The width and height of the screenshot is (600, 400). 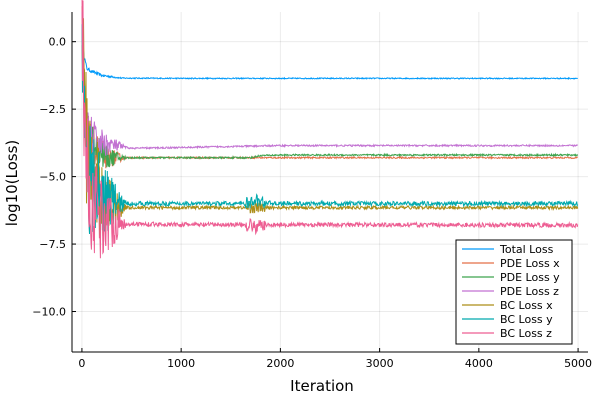 What do you see at coordinates (52, 109) in the screenshot?
I see `y-tick-label: −2.5` at bounding box center [52, 109].